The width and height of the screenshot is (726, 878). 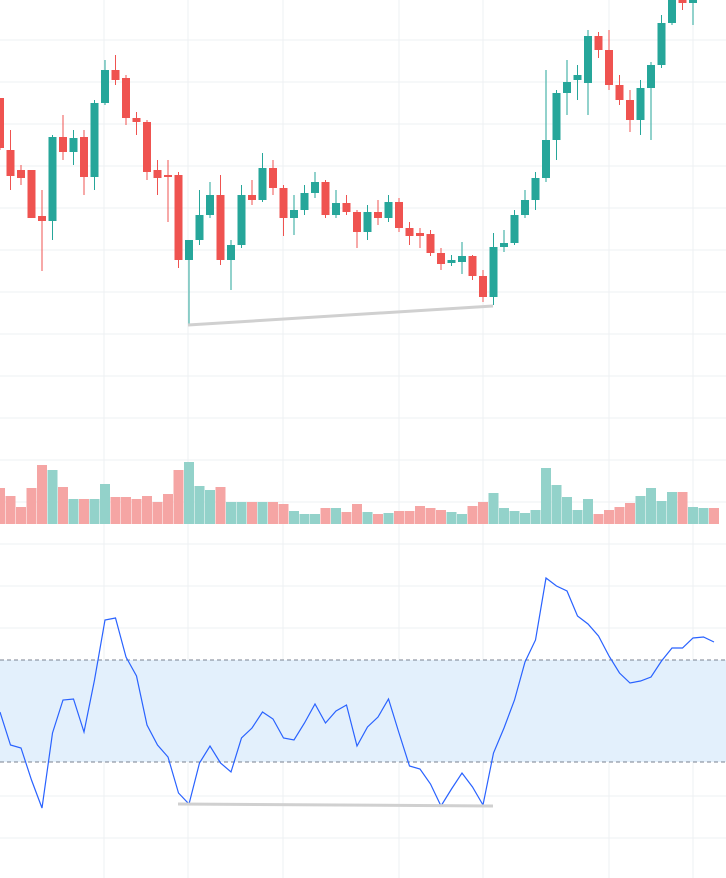 I want to click on rsi-band, so click(x=363, y=711).